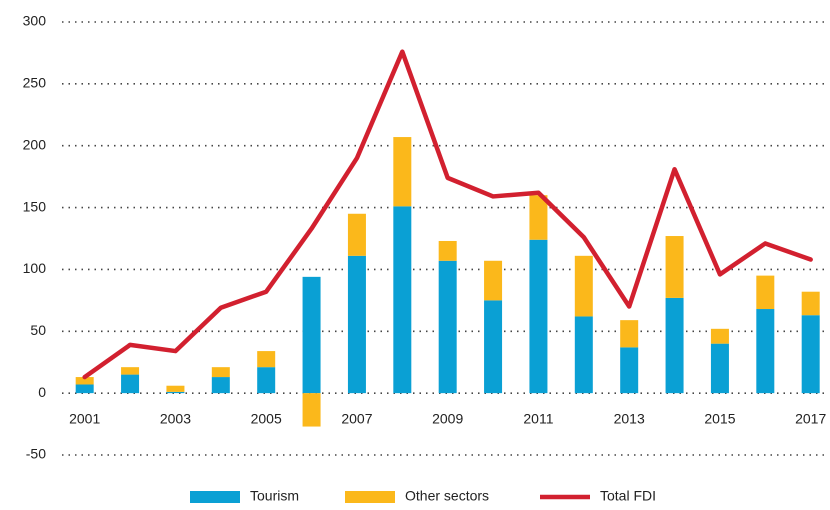 This screenshot has height=510, width=830. What do you see at coordinates (719, 419) in the screenshot?
I see `x-tick-label: 2015` at bounding box center [719, 419].